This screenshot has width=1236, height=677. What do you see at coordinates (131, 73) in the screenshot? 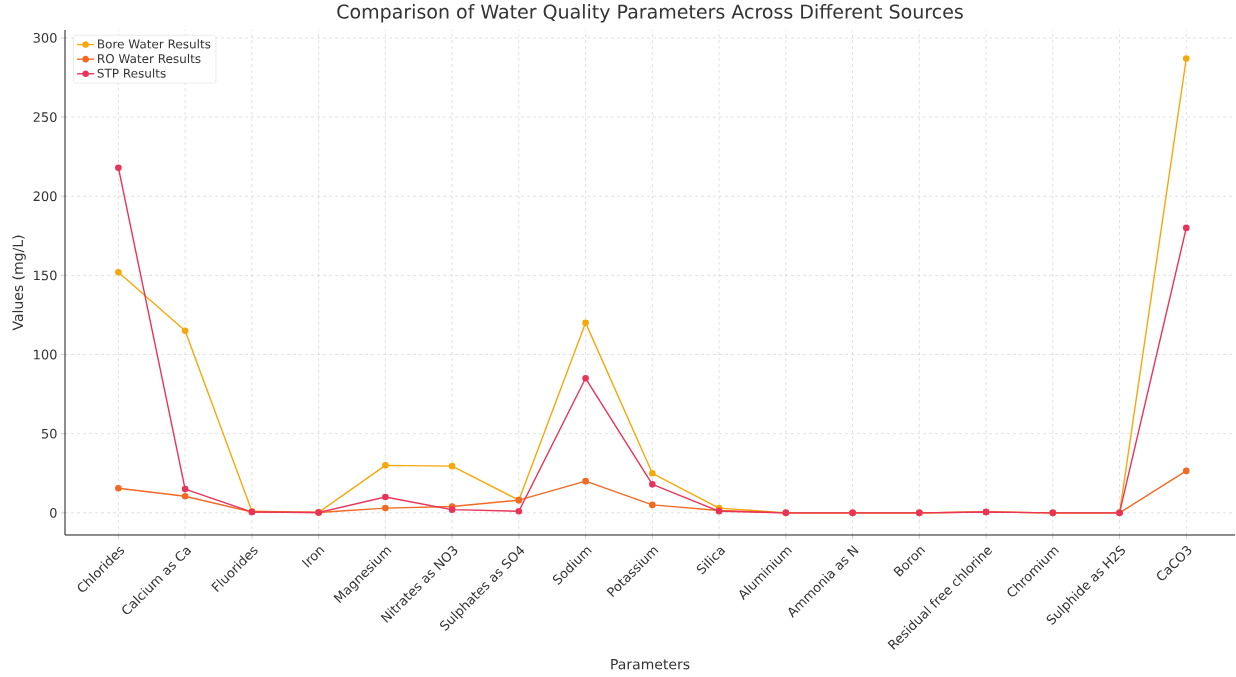
I see `legend-label: STP Results` at bounding box center [131, 73].